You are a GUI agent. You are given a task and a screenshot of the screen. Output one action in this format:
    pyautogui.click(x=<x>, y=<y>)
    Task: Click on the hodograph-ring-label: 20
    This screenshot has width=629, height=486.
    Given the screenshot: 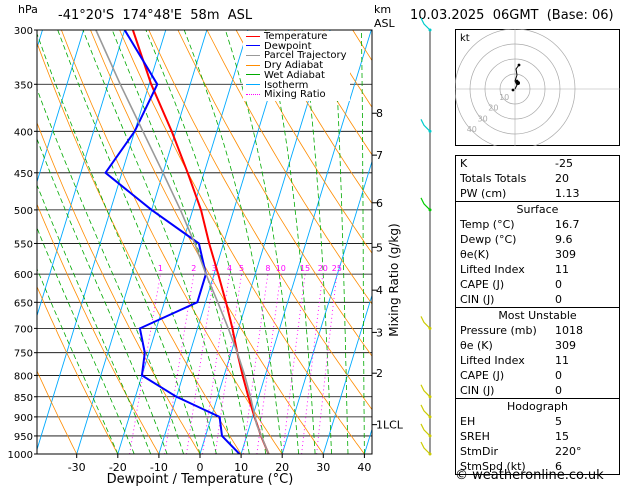 What is the action you would take?
    pyautogui.click(x=493, y=108)
    